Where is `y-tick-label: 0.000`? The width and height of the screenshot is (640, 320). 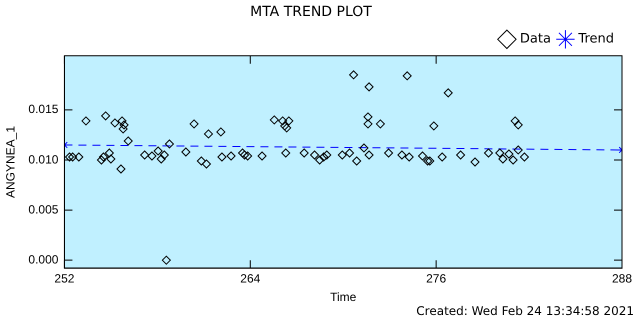
y-tick-label: 0.000 is located at coordinates (43, 259).